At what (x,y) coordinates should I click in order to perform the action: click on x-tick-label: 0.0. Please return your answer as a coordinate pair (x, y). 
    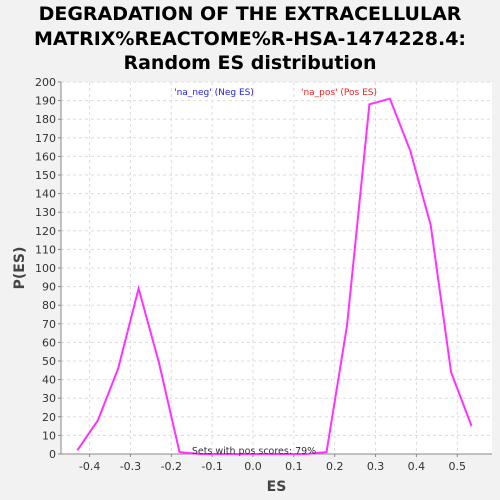
    Looking at the image, I should click on (253, 466).